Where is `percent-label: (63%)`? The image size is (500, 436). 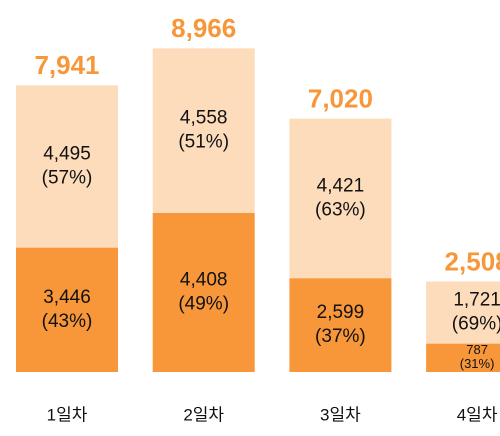
percent-label: (63%) is located at coordinates (340, 209).